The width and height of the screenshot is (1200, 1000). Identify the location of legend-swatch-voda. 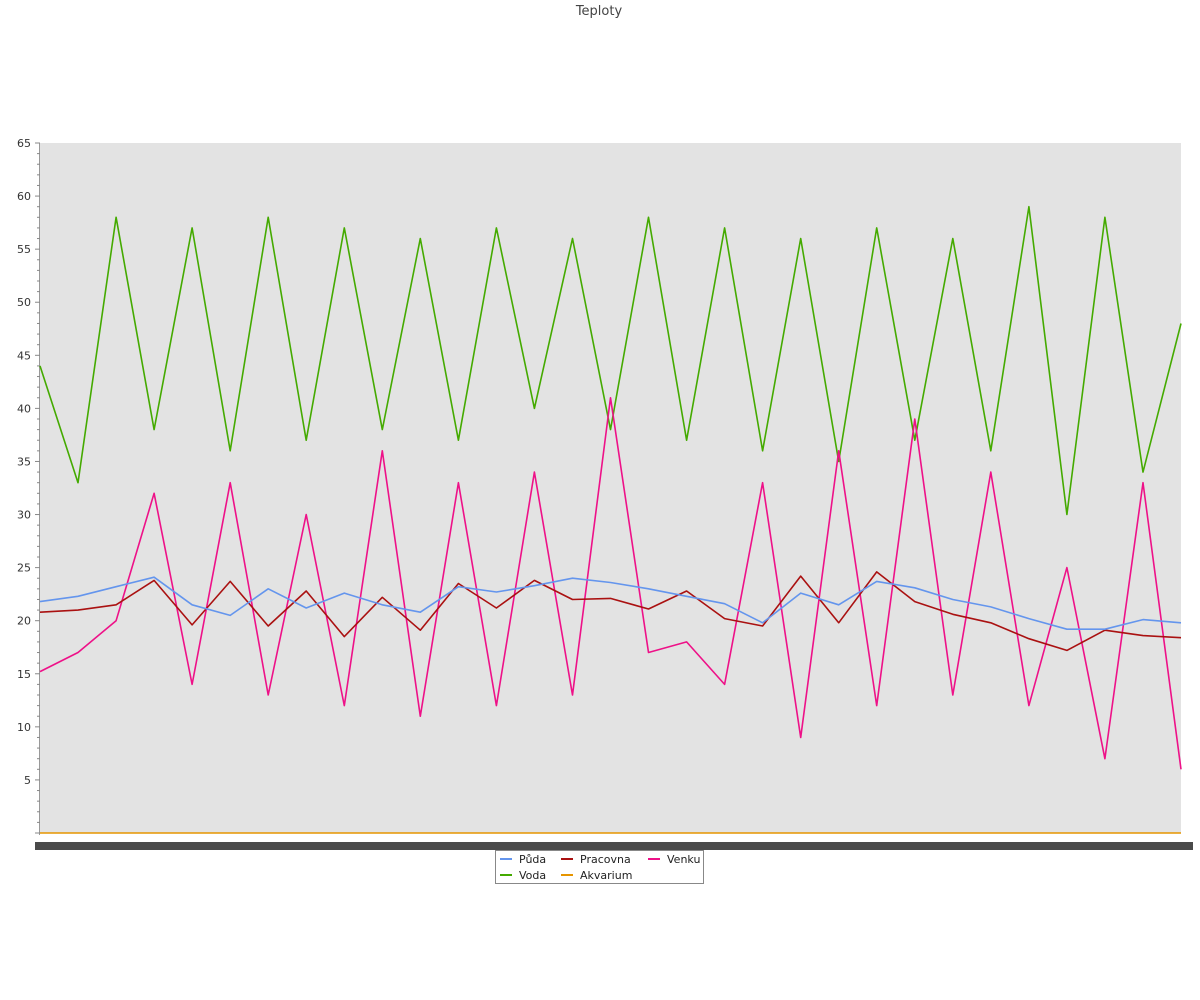
(506, 875).